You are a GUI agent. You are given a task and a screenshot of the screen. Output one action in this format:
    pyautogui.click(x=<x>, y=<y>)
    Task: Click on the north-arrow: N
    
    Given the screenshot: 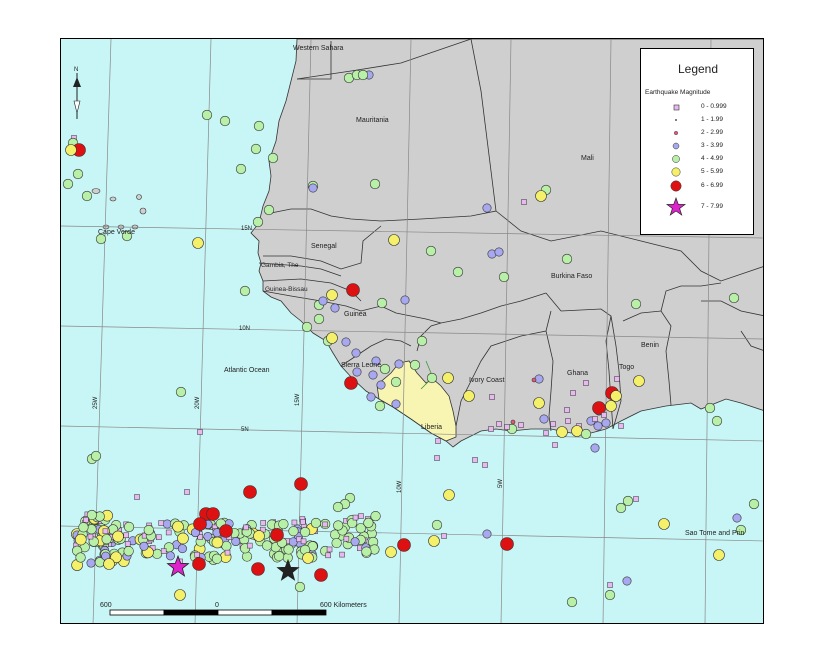 What is the action you would take?
    pyautogui.click(x=77, y=93)
    